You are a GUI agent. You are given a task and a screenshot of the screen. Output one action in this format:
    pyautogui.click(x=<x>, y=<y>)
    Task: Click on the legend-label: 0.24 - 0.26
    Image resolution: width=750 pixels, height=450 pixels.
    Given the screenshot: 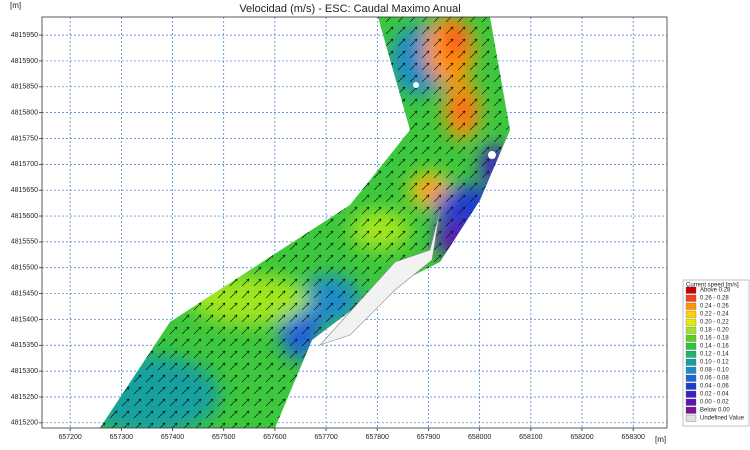 What is the action you would take?
    pyautogui.click(x=714, y=307)
    